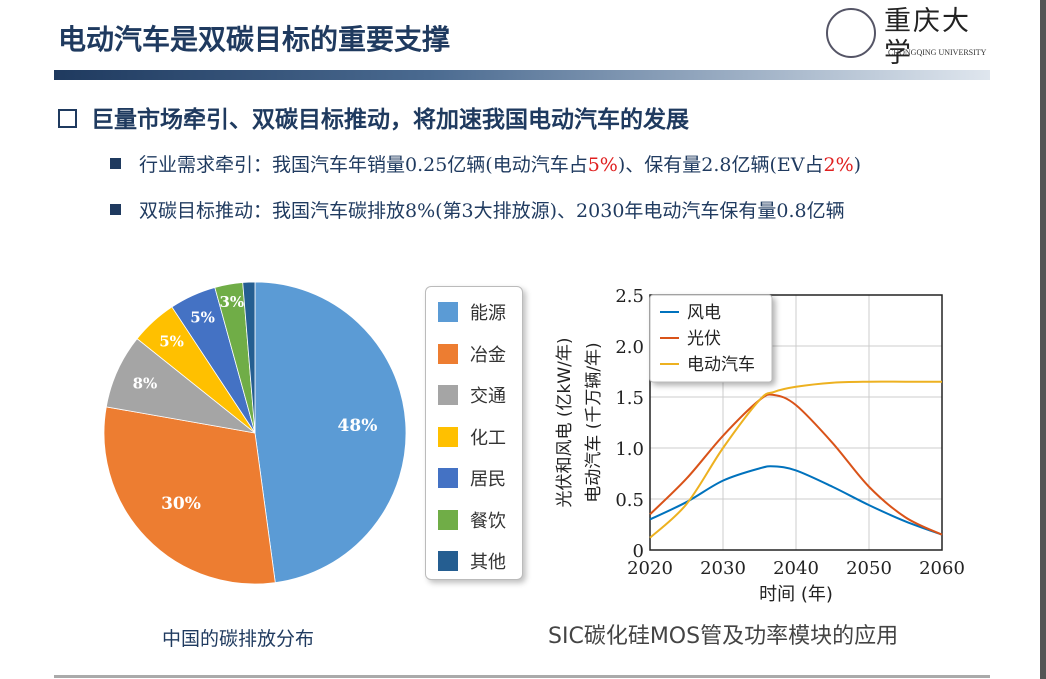 The height and width of the screenshot is (679, 1046). What do you see at coordinates (704, 313) in the screenshot?
I see `legend-label: 风电` at bounding box center [704, 313].